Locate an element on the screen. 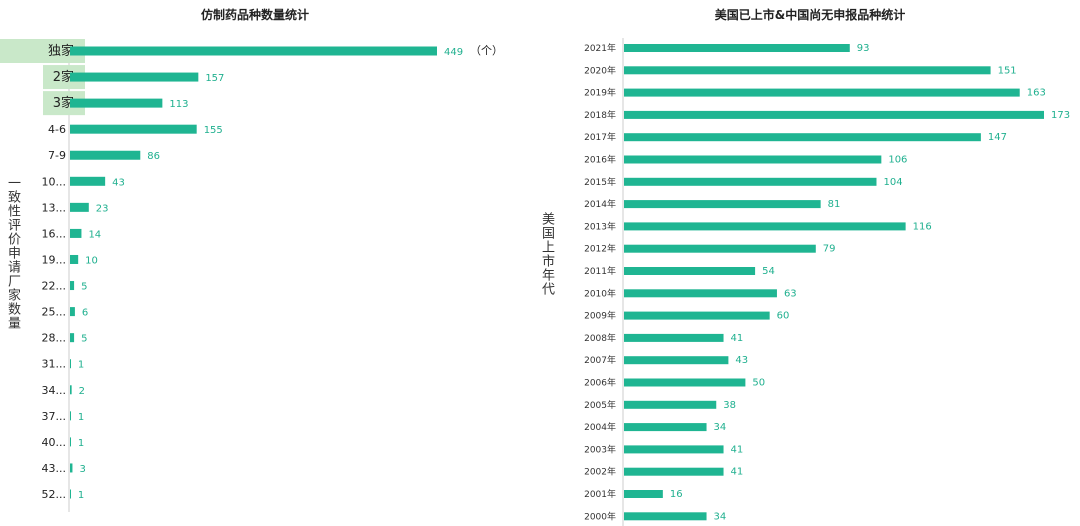 This screenshot has height=526, width=1080. right-tick-label: 2002年 is located at coordinates (600, 472).